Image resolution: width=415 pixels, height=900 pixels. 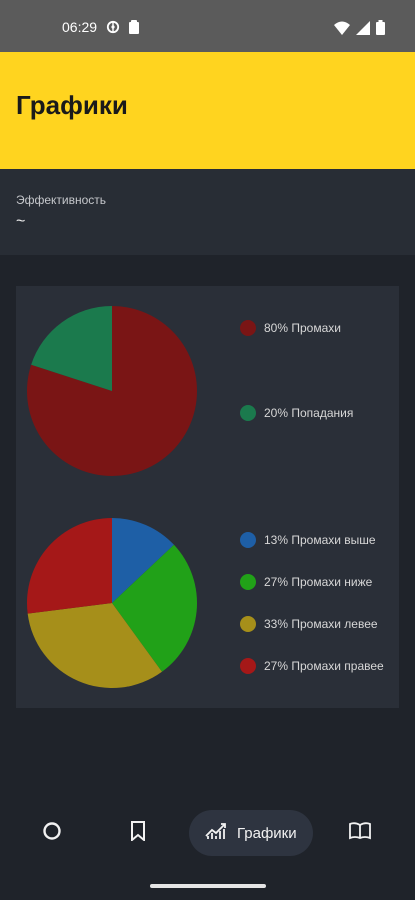 What do you see at coordinates (207, 110) in the screenshot?
I see `app-bar: Графики` at bounding box center [207, 110].